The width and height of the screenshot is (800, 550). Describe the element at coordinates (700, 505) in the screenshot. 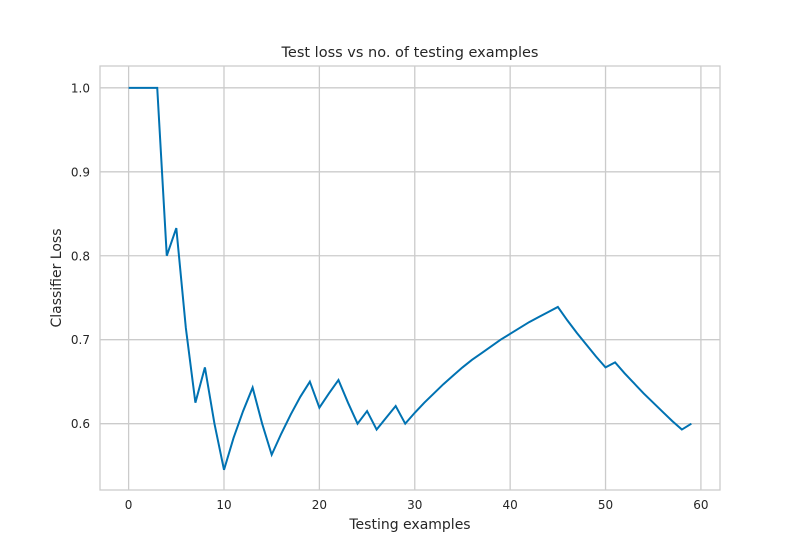

I see `x-tick-label: 60` at that location.